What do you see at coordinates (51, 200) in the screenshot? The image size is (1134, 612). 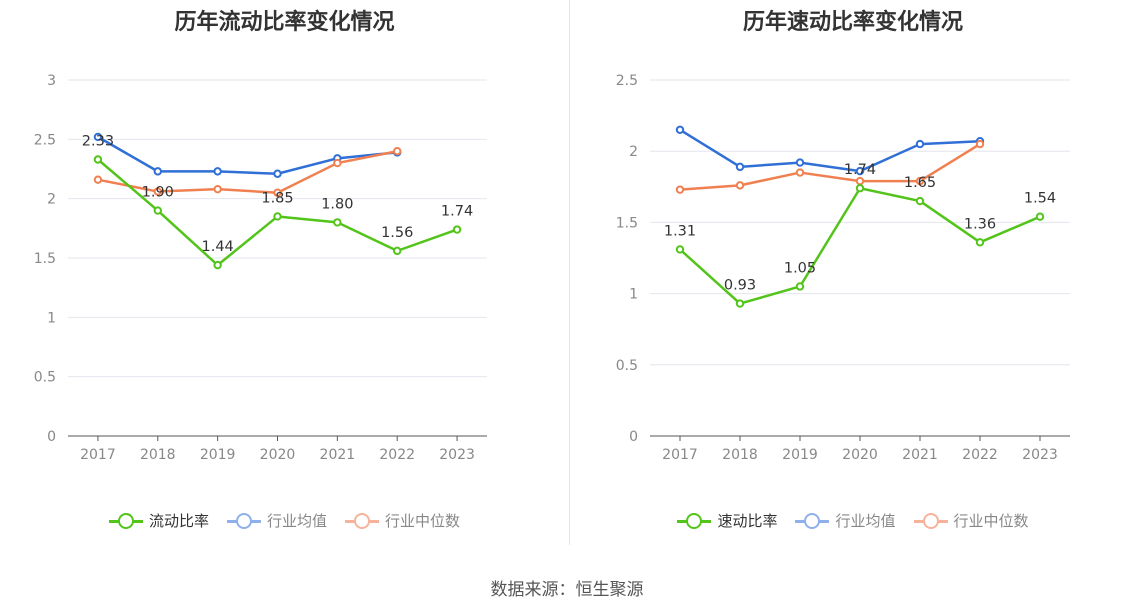 I see `y-tick-label: 2` at bounding box center [51, 200].